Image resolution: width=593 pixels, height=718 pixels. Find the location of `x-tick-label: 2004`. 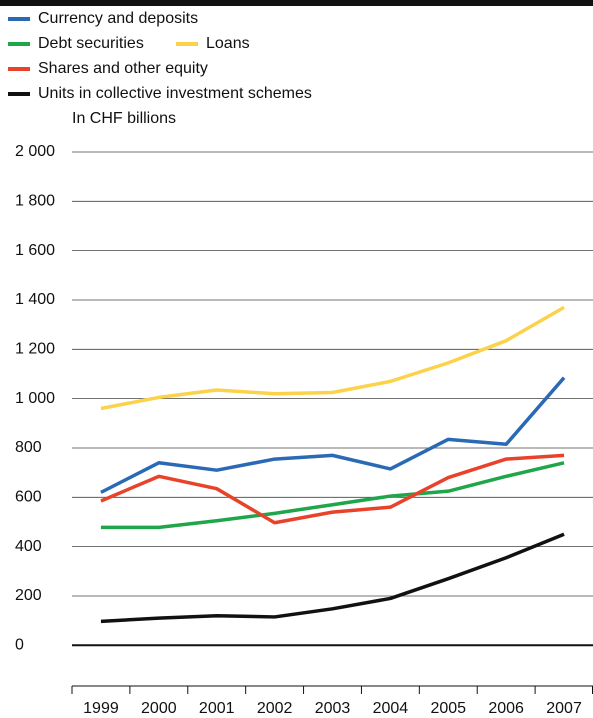

x-tick-label: 2004 is located at coordinates (391, 708).